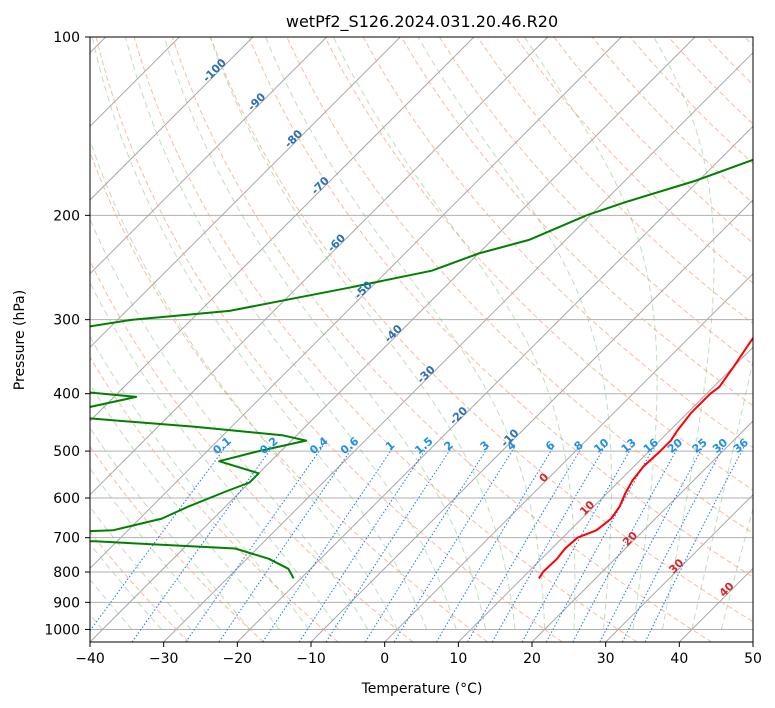 Image resolution: width=775 pixels, height=708 pixels. What do you see at coordinates (256, 101) in the screenshot?
I see `isotherm-label: -90` at bounding box center [256, 101].